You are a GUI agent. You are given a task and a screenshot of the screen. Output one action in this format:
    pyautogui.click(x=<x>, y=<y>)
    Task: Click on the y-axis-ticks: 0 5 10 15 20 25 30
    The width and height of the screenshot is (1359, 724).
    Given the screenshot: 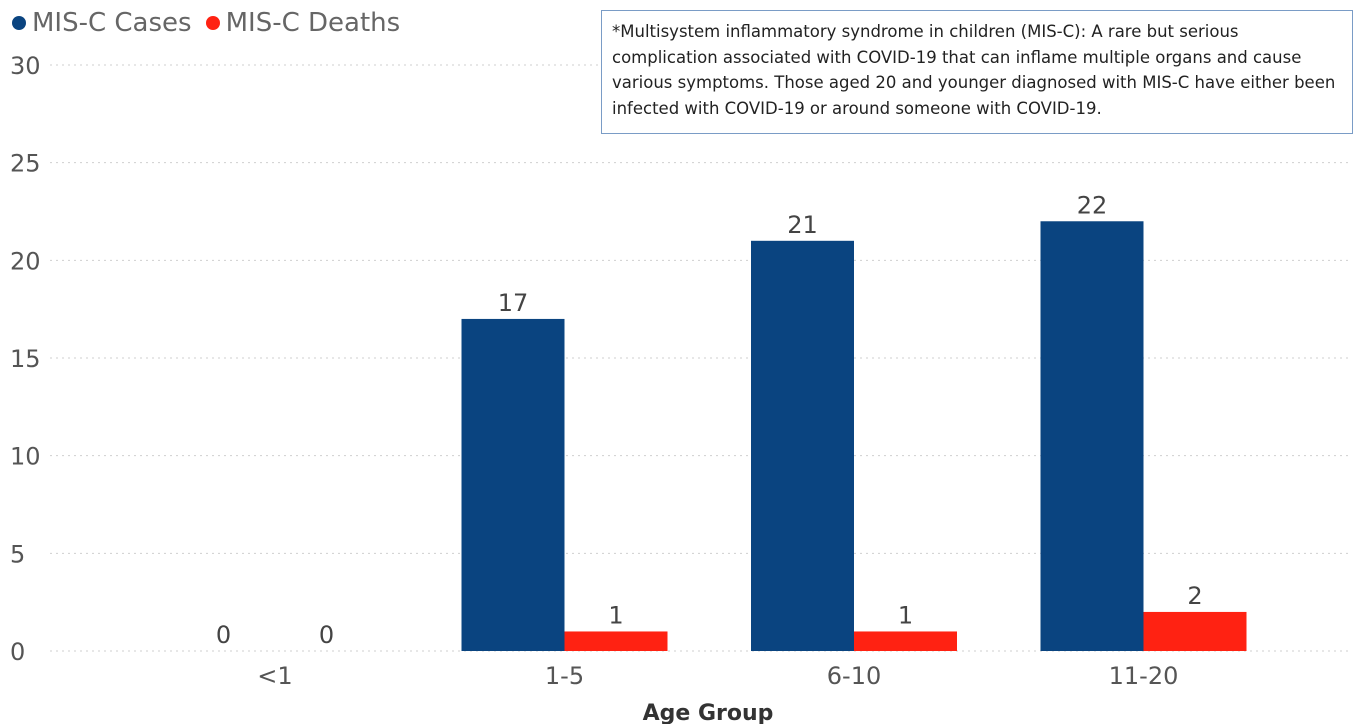 What is the action you would take?
    pyautogui.click(x=25, y=359)
    